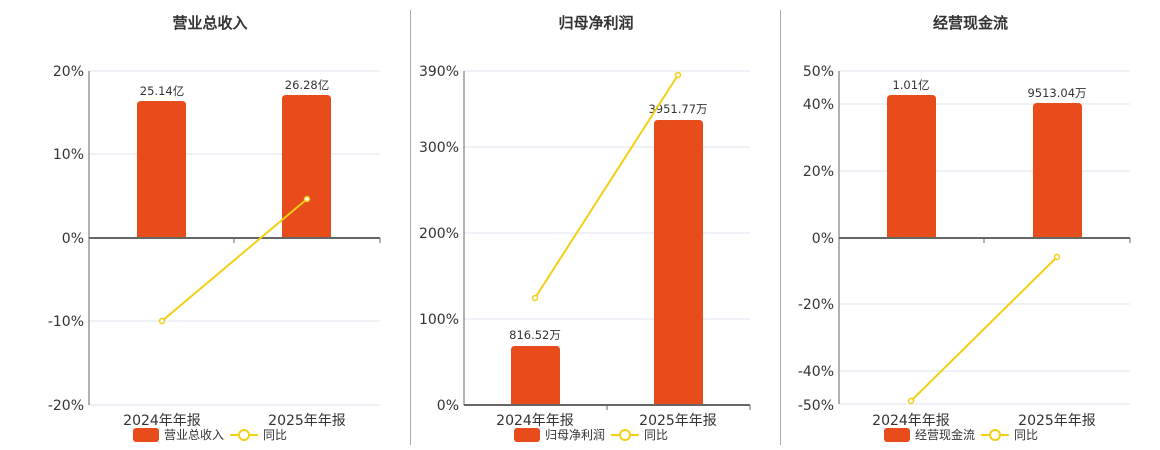  I want to click on y-tick: -50%, so click(816, 406).